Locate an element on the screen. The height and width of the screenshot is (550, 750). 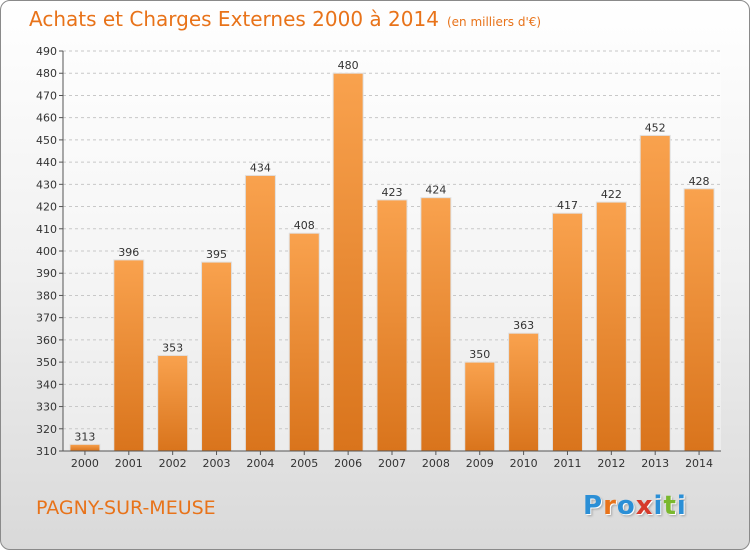
x-tick-label: 2012 is located at coordinates (611, 463).